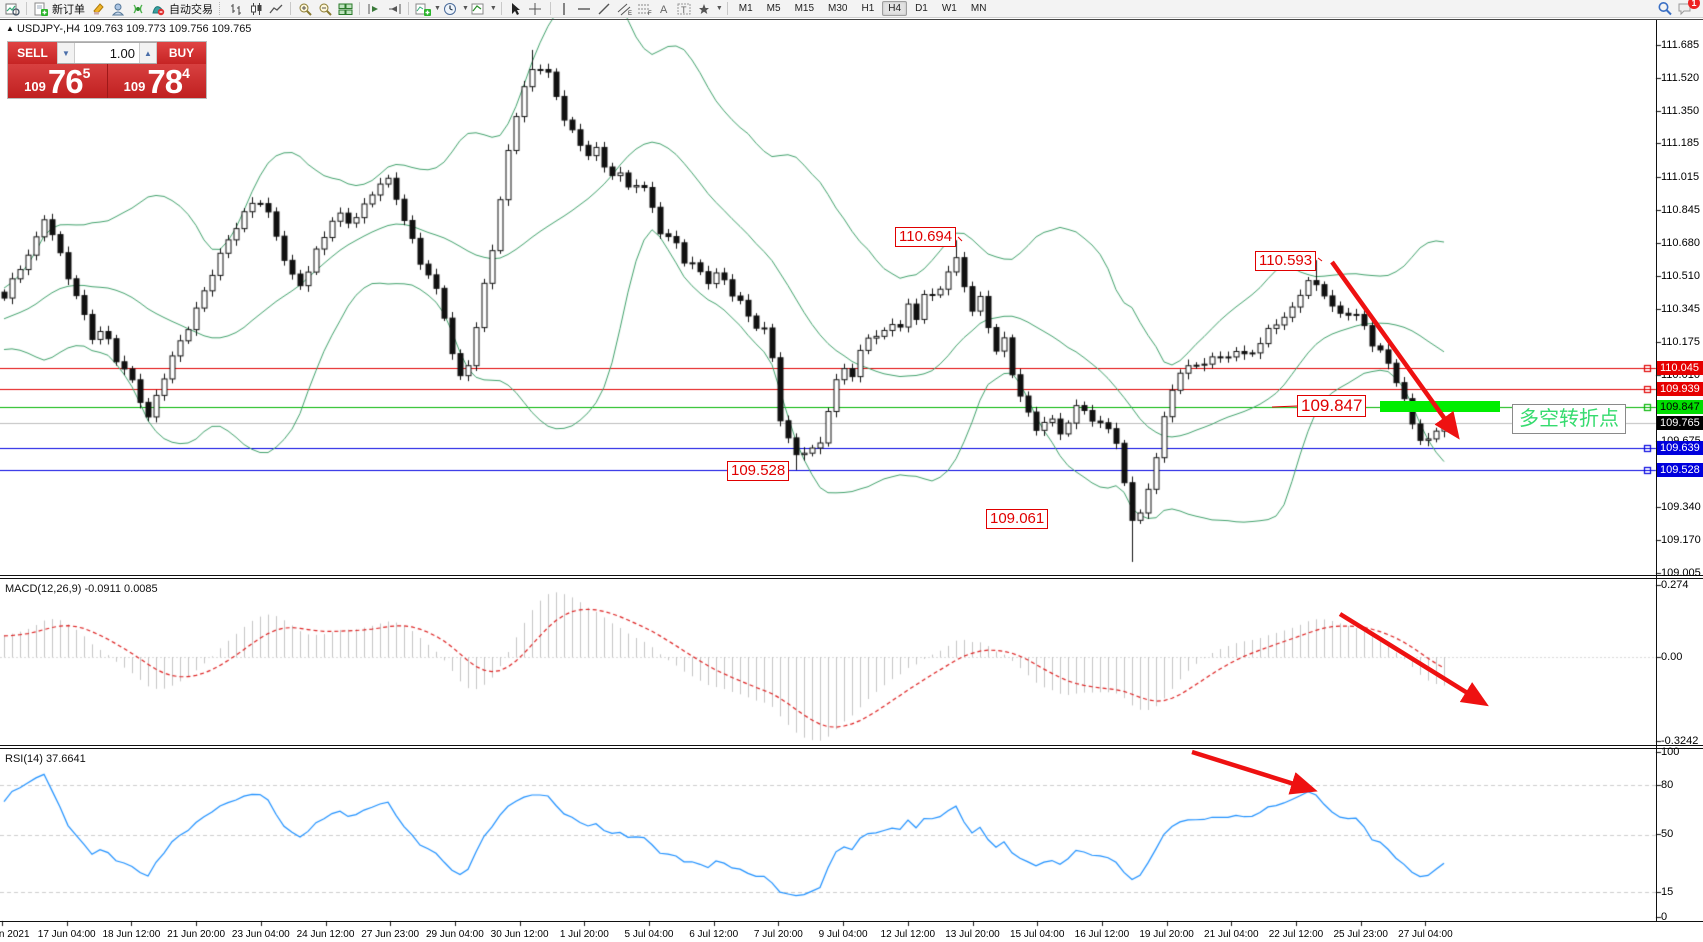  I want to click on axis-tick-label: -0.3242, so click(1680, 741).